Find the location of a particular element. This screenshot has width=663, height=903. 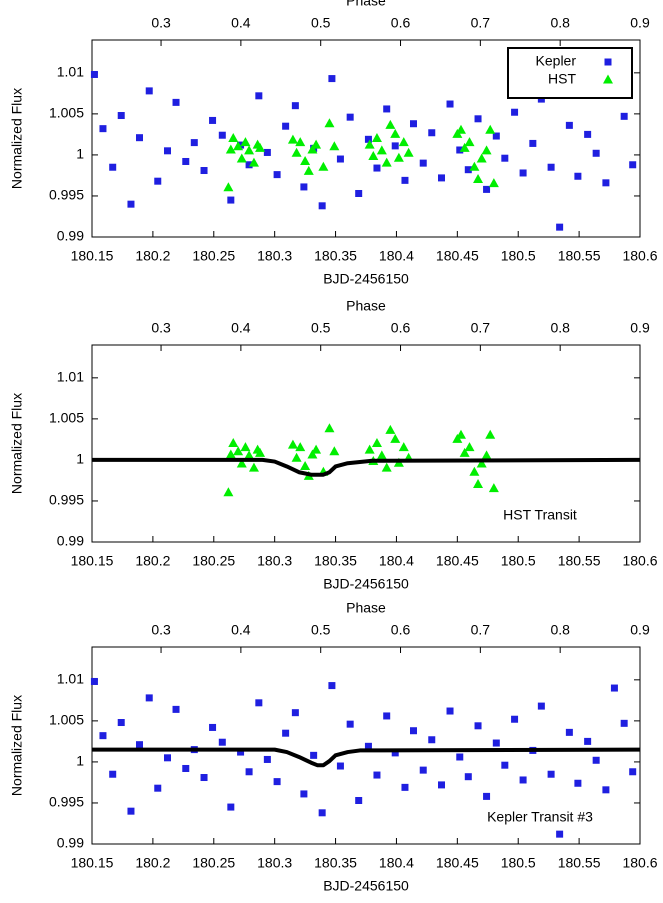

x2-tick-label: 0.5 is located at coordinates (321, 328).